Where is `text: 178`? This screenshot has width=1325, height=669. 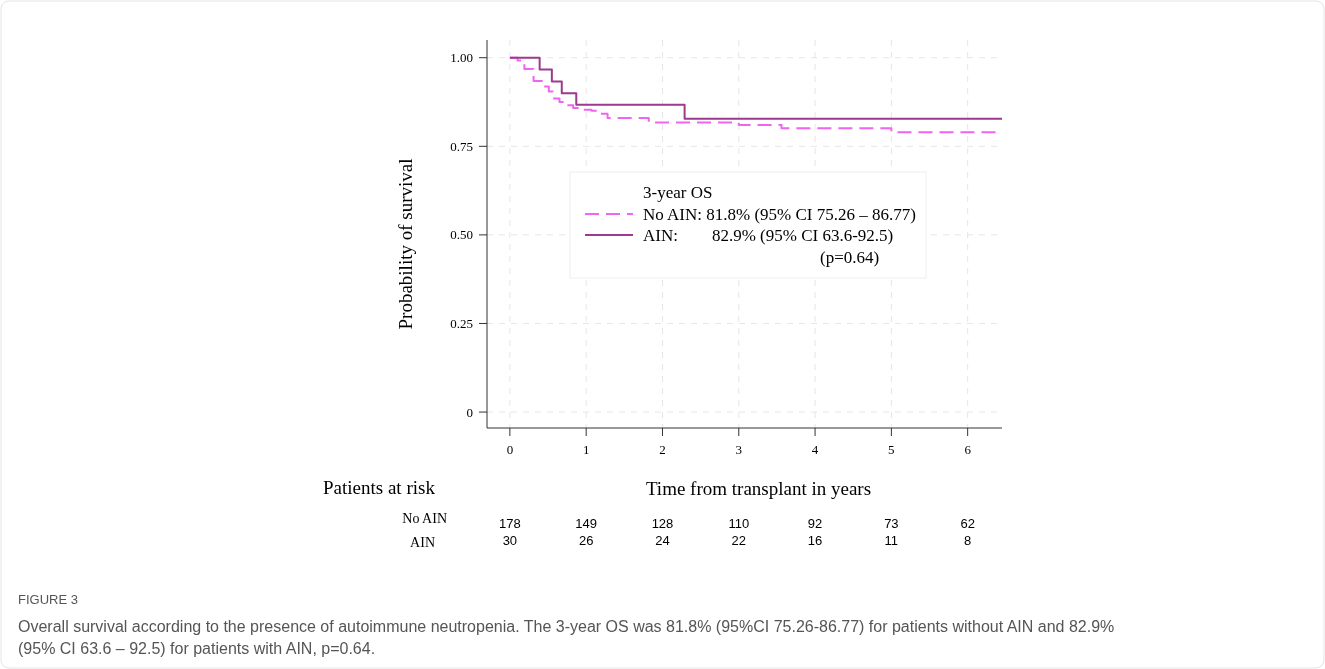 text: 178 is located at coordinates (510, 523).